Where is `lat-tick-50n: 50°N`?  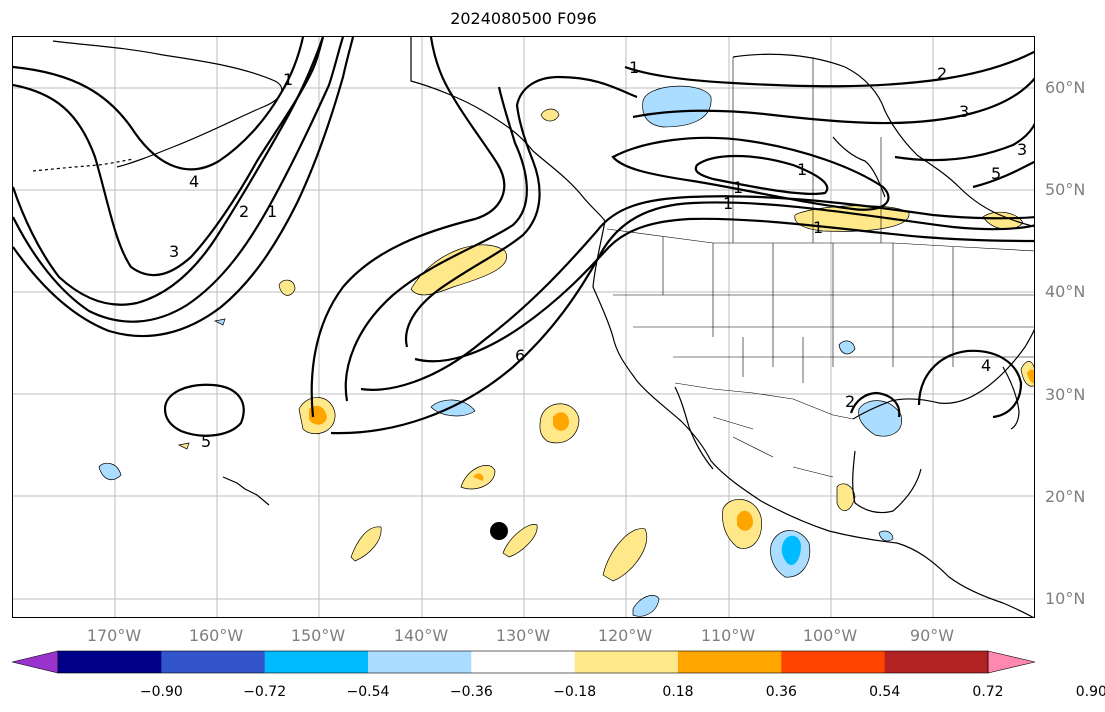 lat-tick-50n: 50°N is located at coordinates (1065, 189).